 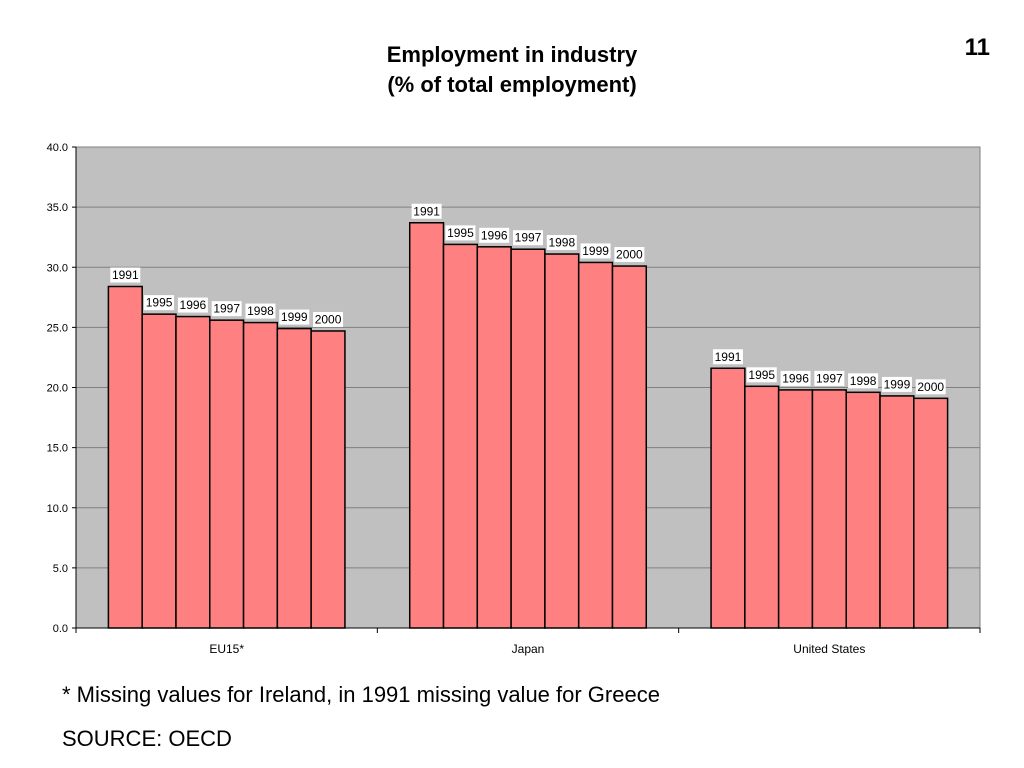 I want to click on y-tick-label: 5.0, so click(x=60, y=569).